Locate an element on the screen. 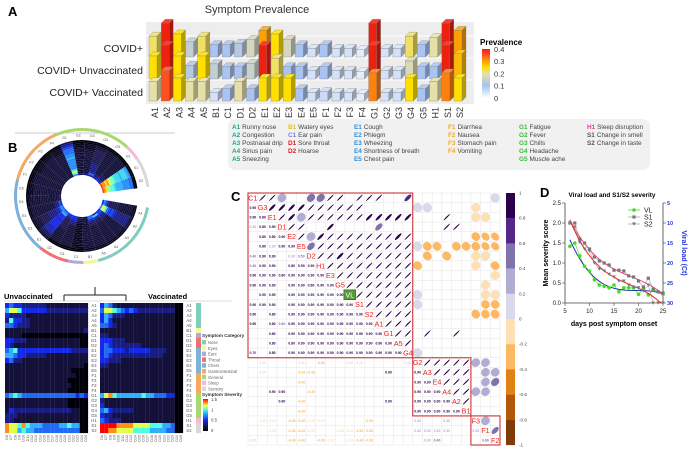 Image resolution: width=690 pixels, height=449 pixels. legend-item-f3: F3 Stomach pain is located at coordinates (472, 144).